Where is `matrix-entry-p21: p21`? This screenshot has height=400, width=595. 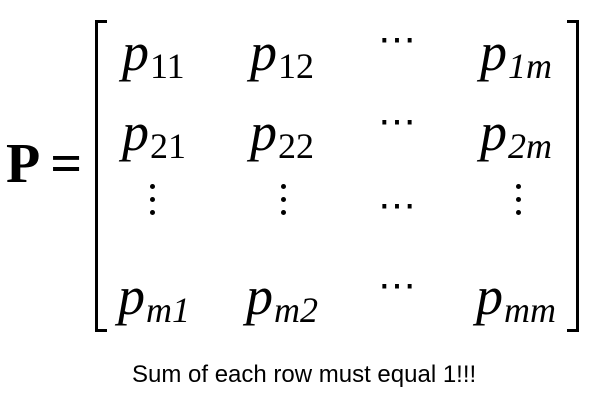
matrix-entry-p21: p21 is located at coordinates (154, 134).